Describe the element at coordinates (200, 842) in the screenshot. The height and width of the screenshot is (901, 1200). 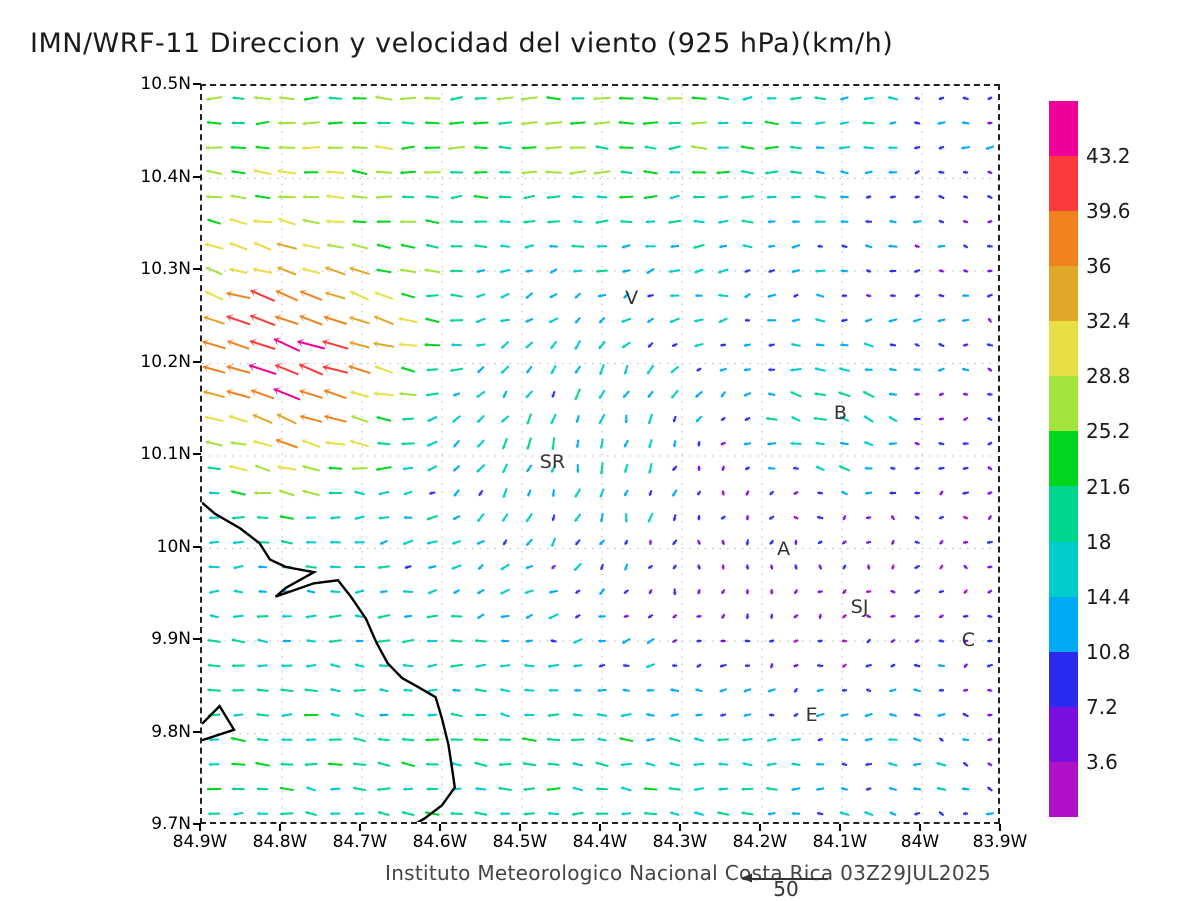
I see `x-axis-tick-label: 84.9W` at that location.